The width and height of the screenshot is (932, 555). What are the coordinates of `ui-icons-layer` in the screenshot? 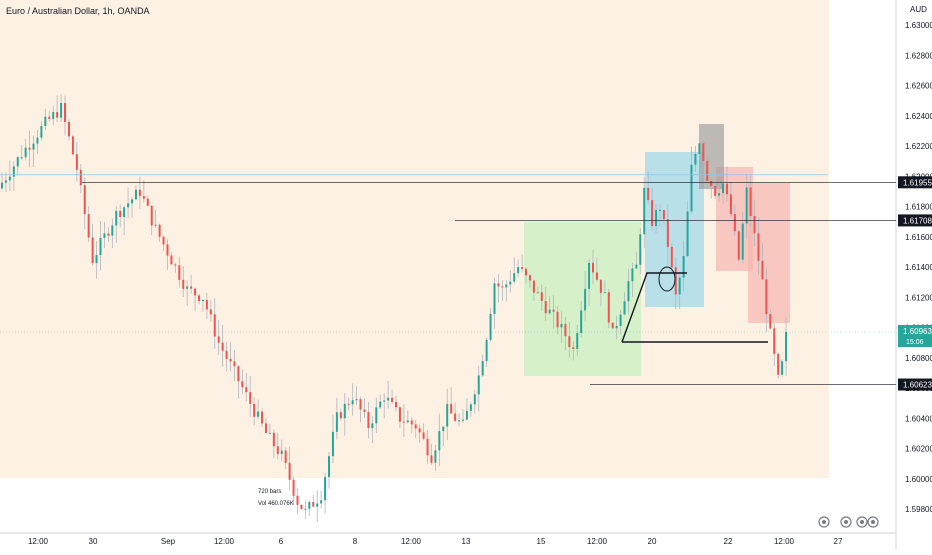 It's located at (848, 522).